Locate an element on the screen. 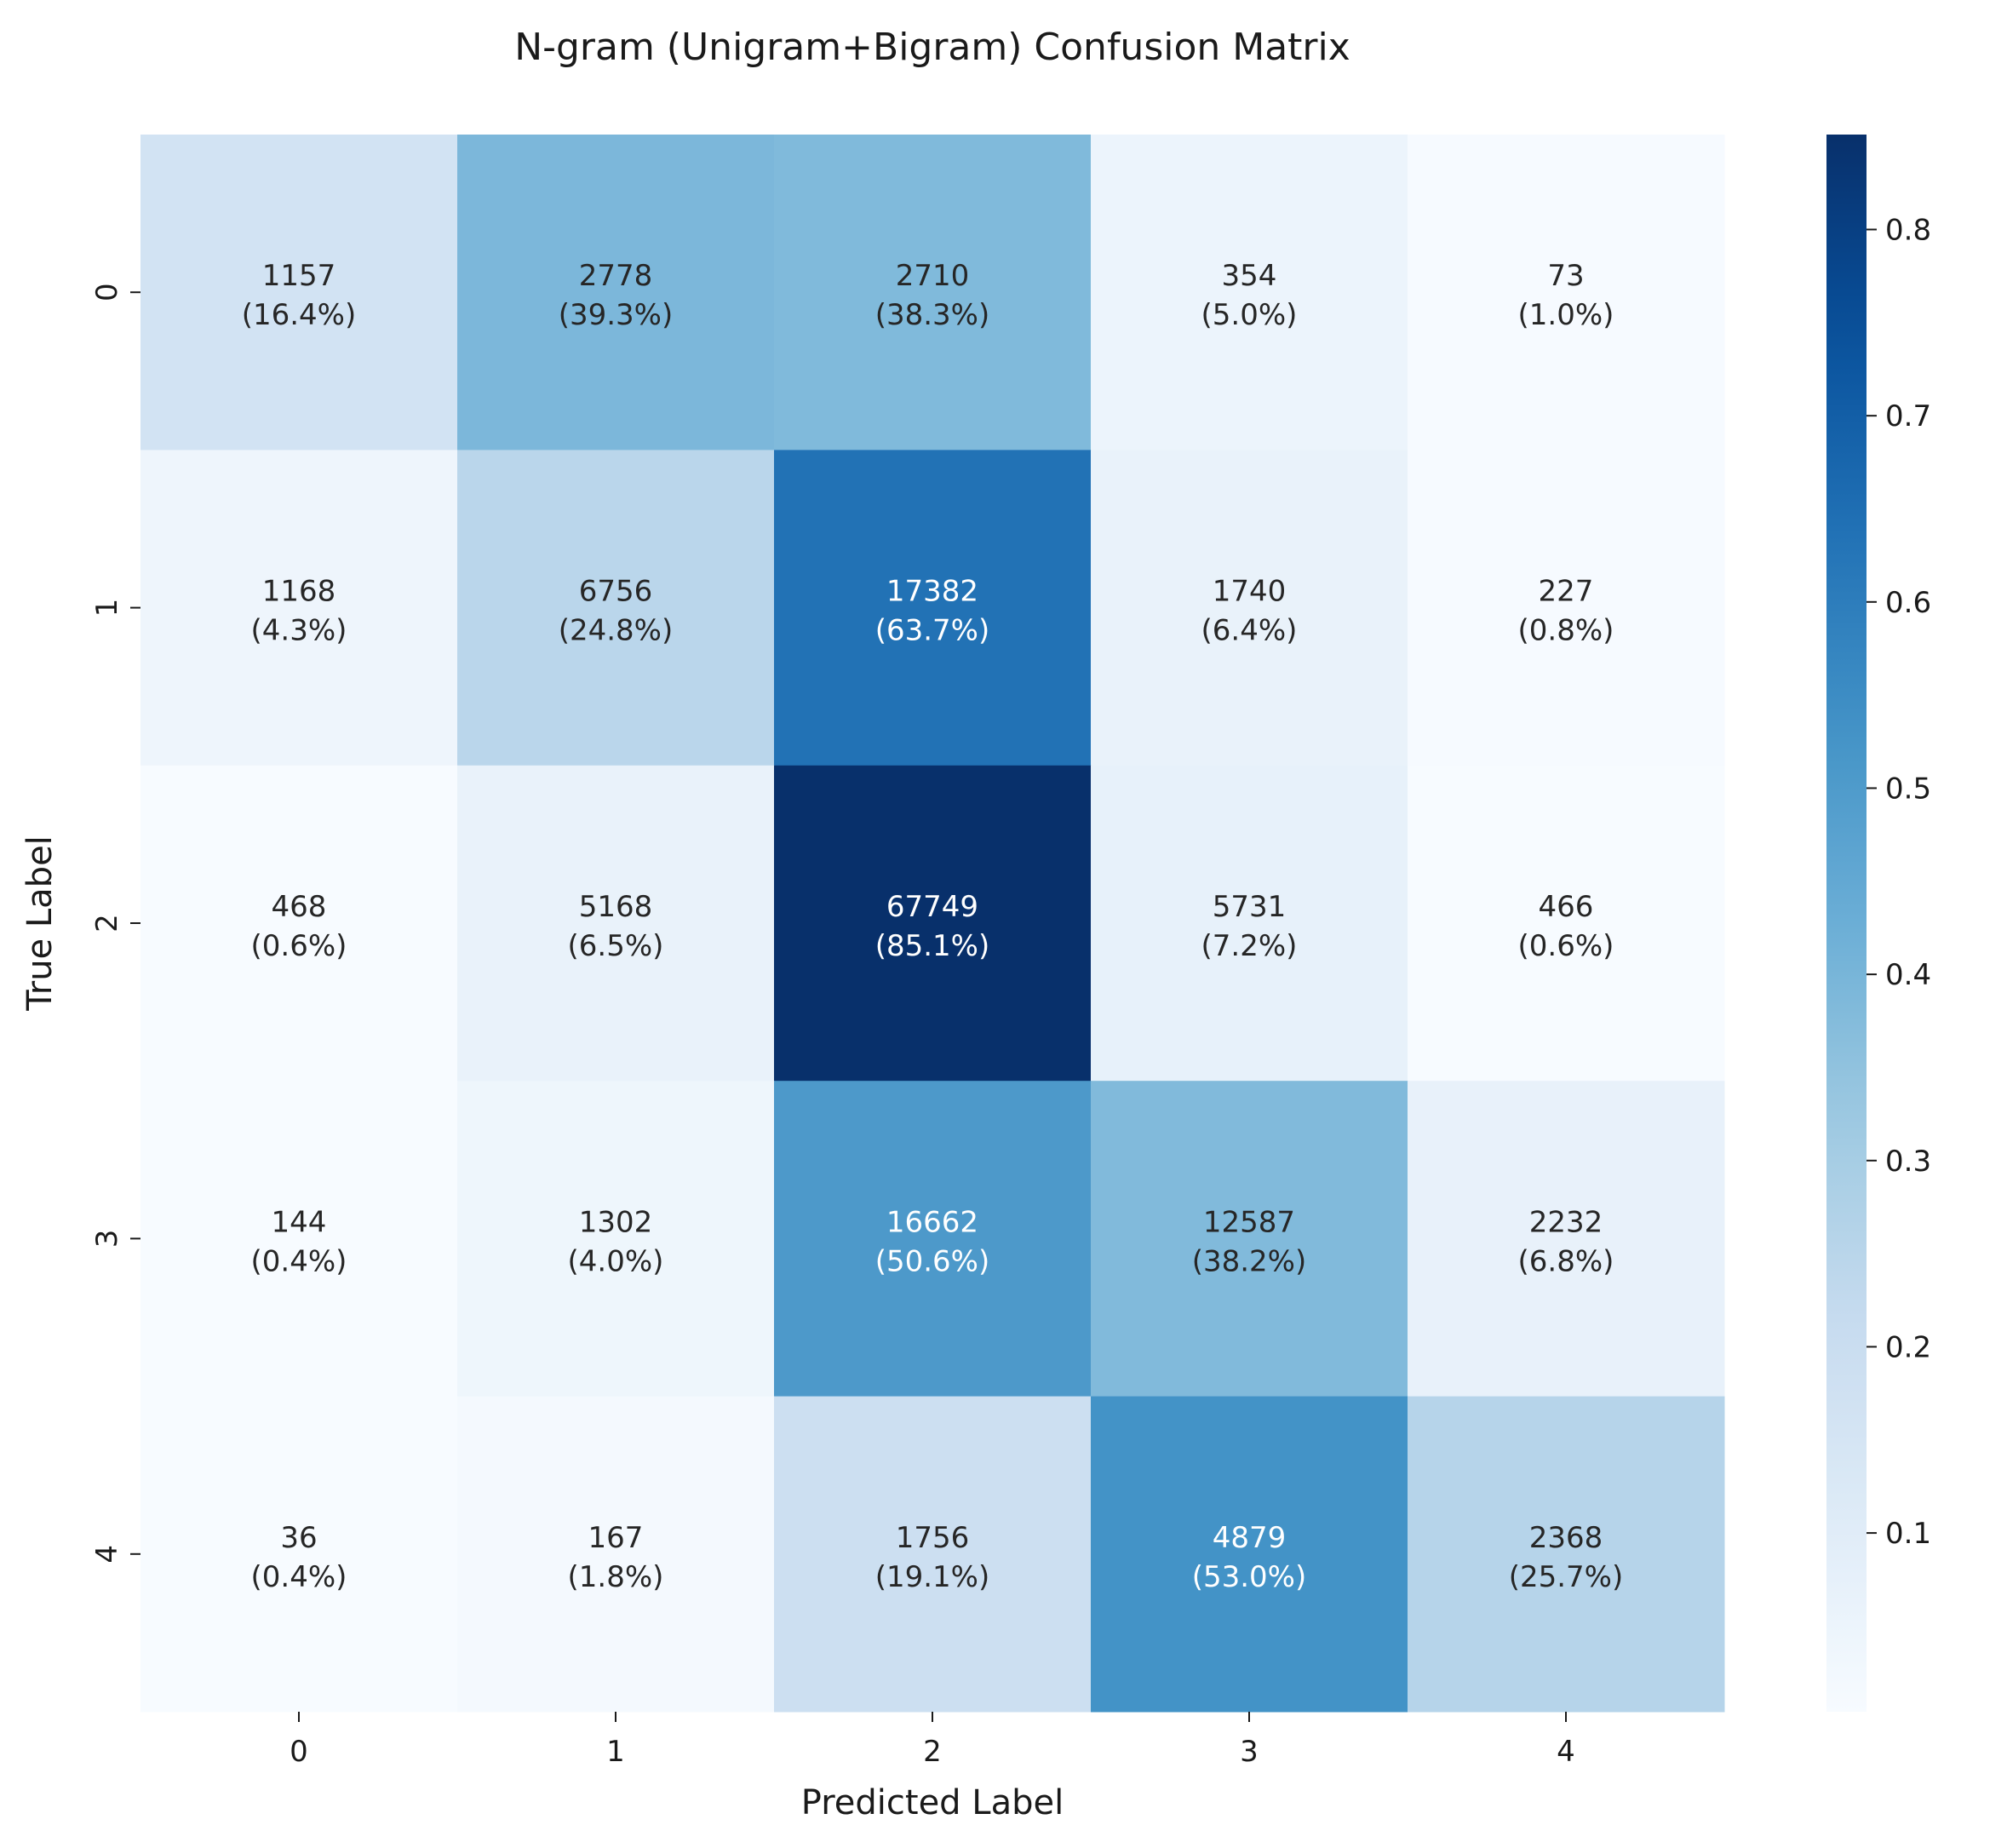  cell-count-1-4: 227 is located at coordinates (1566, 592).